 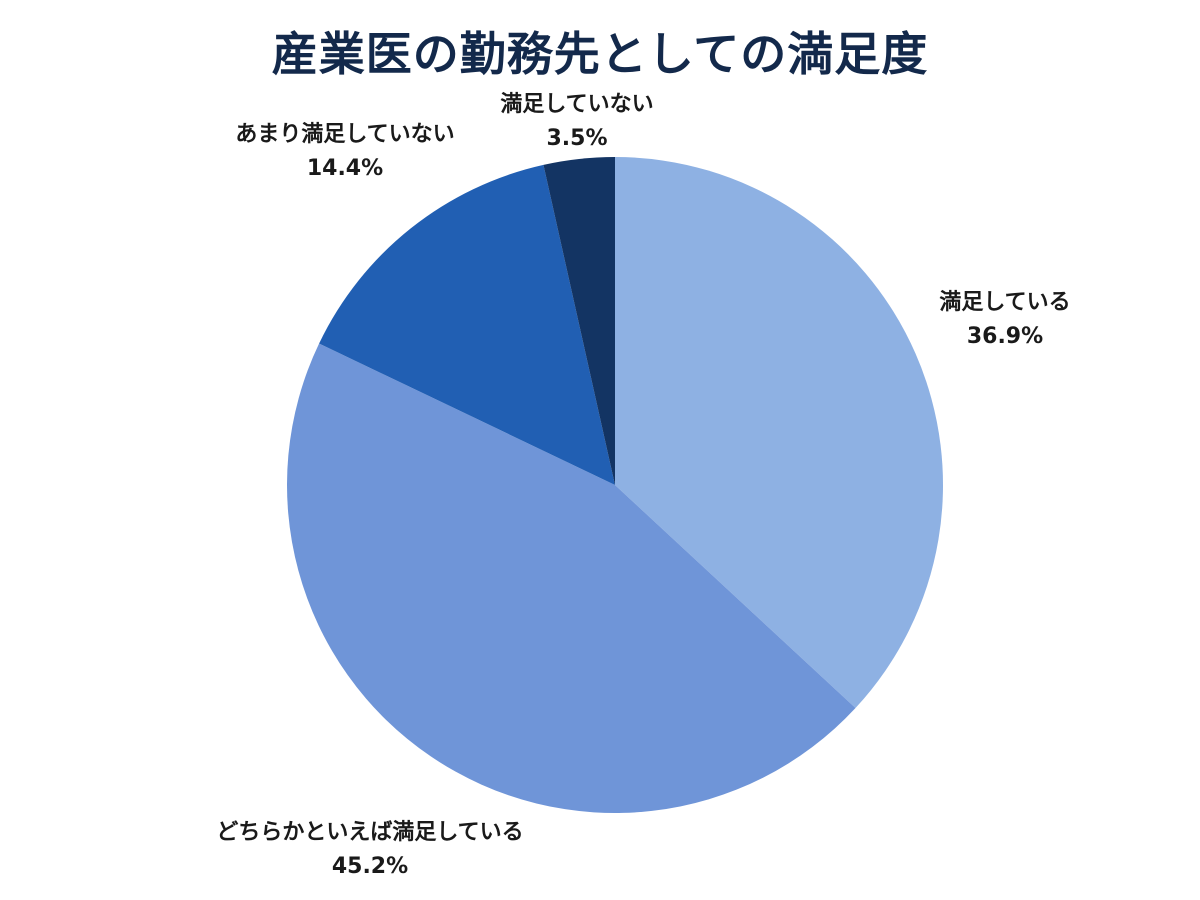 What do you see at coordinates (1004, 320) in the screenshot?
I see `slice-label-satisfied: 満足している 36.9%` at bounding box center [1004, 320].